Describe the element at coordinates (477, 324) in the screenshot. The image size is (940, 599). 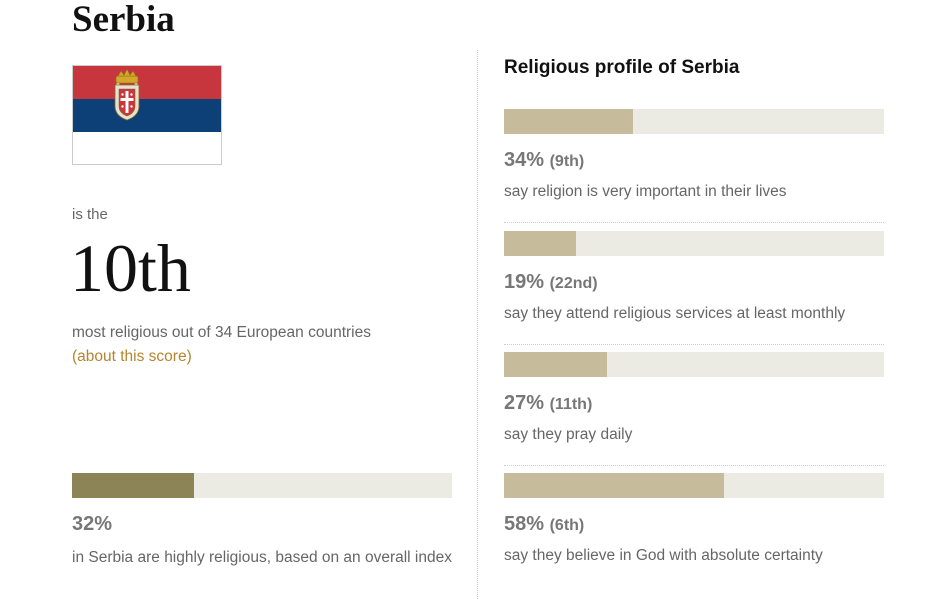
I see `column-divider` at that location.